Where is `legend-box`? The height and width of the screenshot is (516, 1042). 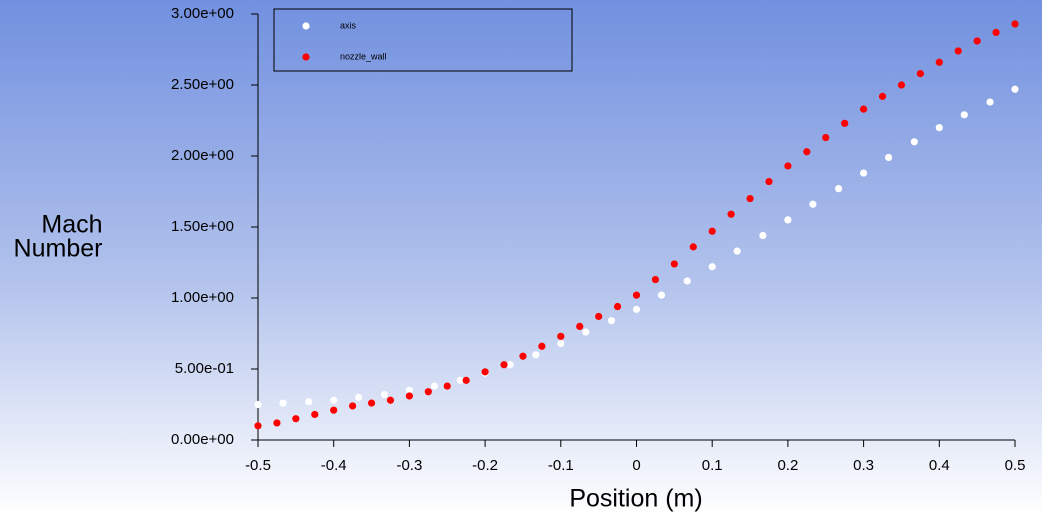
legend-box is located at coordinates (423, 40).